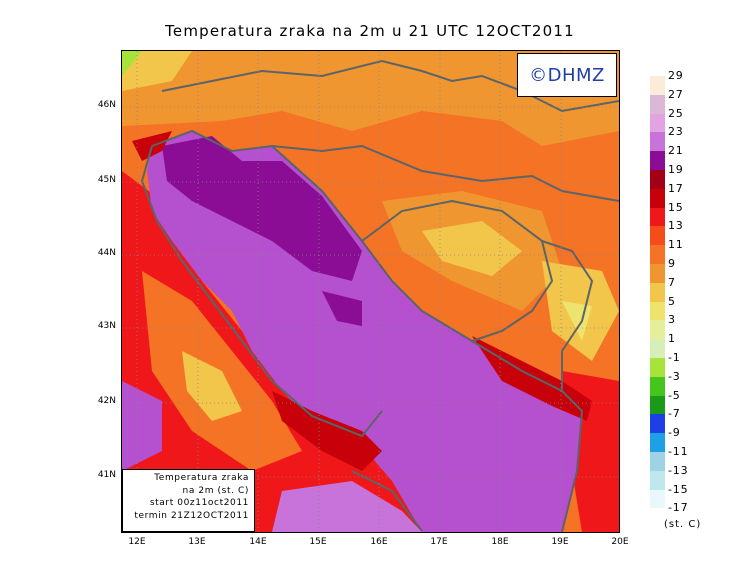  What do you see at coordinates (676, 132) in the screenshot?
I see `legend-label: 23` at bounding box center [676, 132].